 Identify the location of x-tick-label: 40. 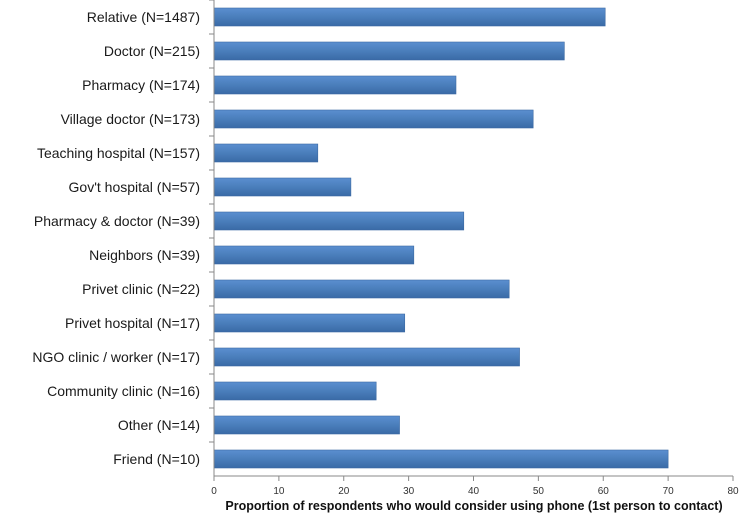
(474, 491).